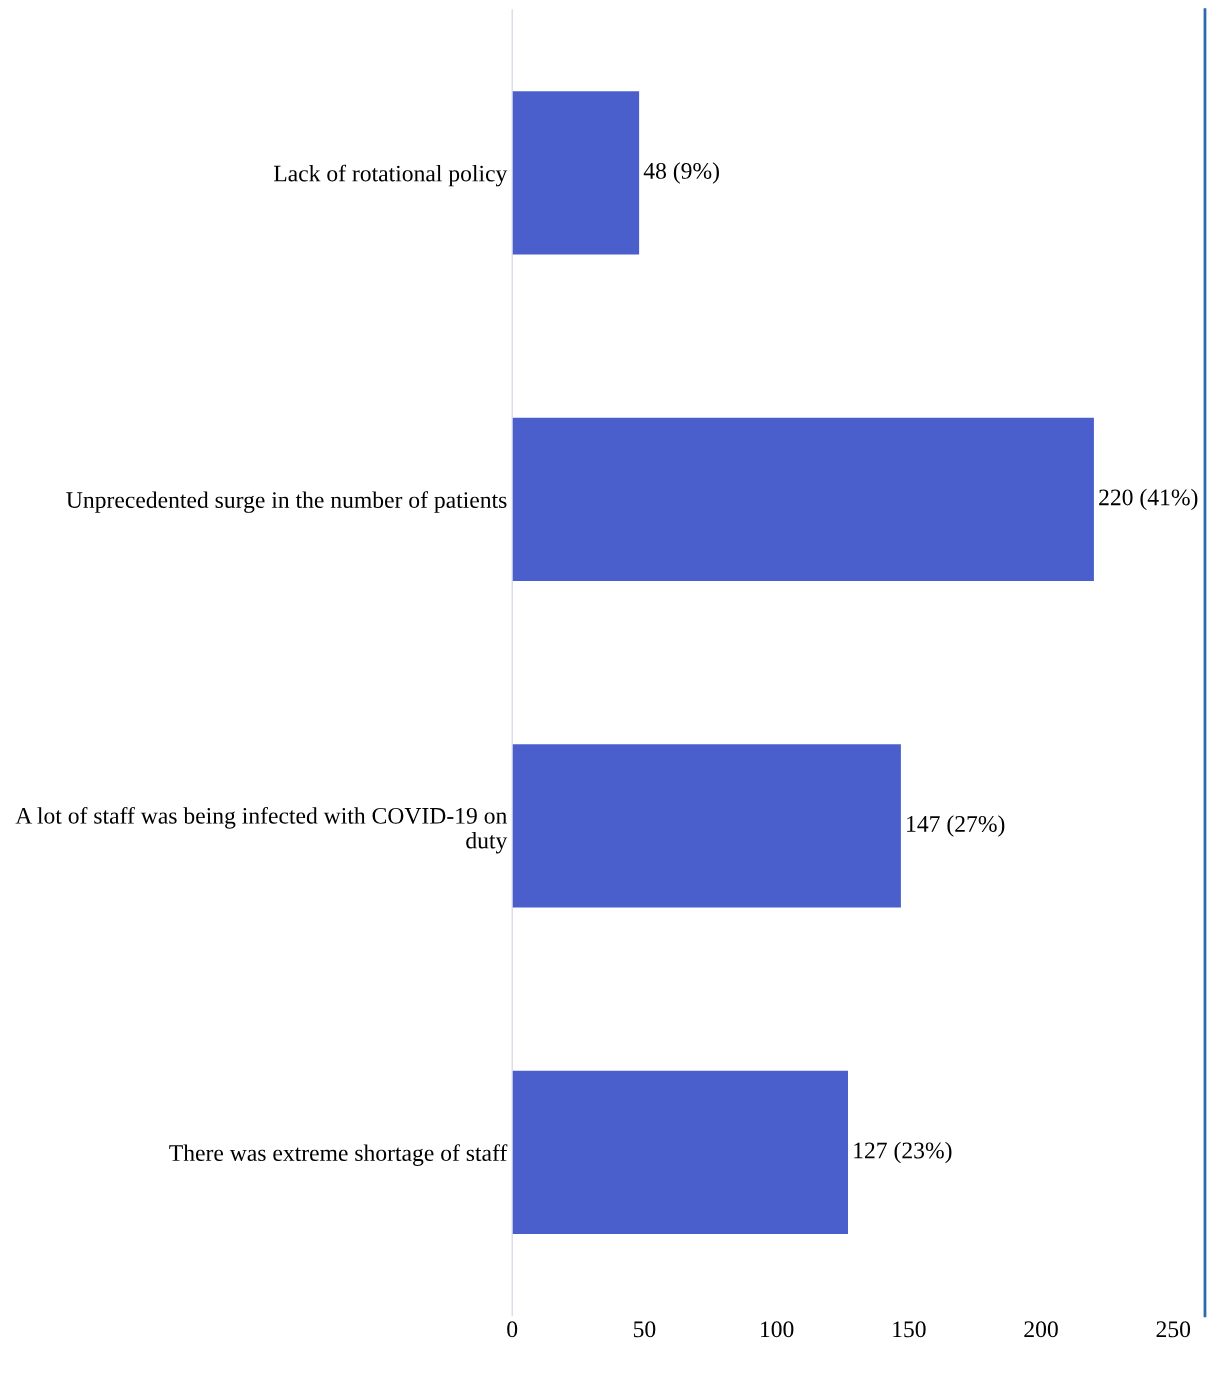 Image resolution: width=1208 pixels, height=1385 pixels. What do you see at coordinates (1041, 1329) in the screenshot?
I see `x-tick-label: 200` at bounding box center [1041, 1329].